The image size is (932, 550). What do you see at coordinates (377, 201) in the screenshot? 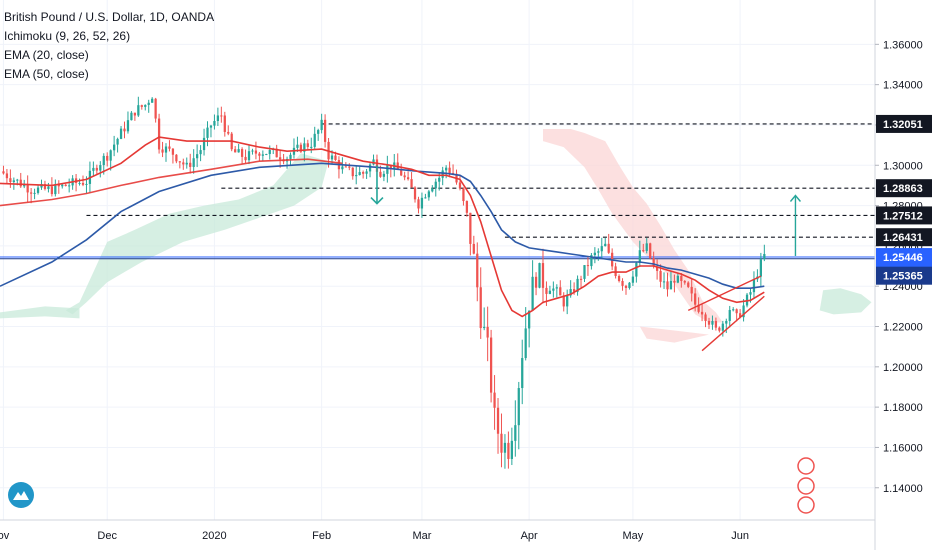
I see `down-arrowhead-icon` at bounding box center [377, 201].